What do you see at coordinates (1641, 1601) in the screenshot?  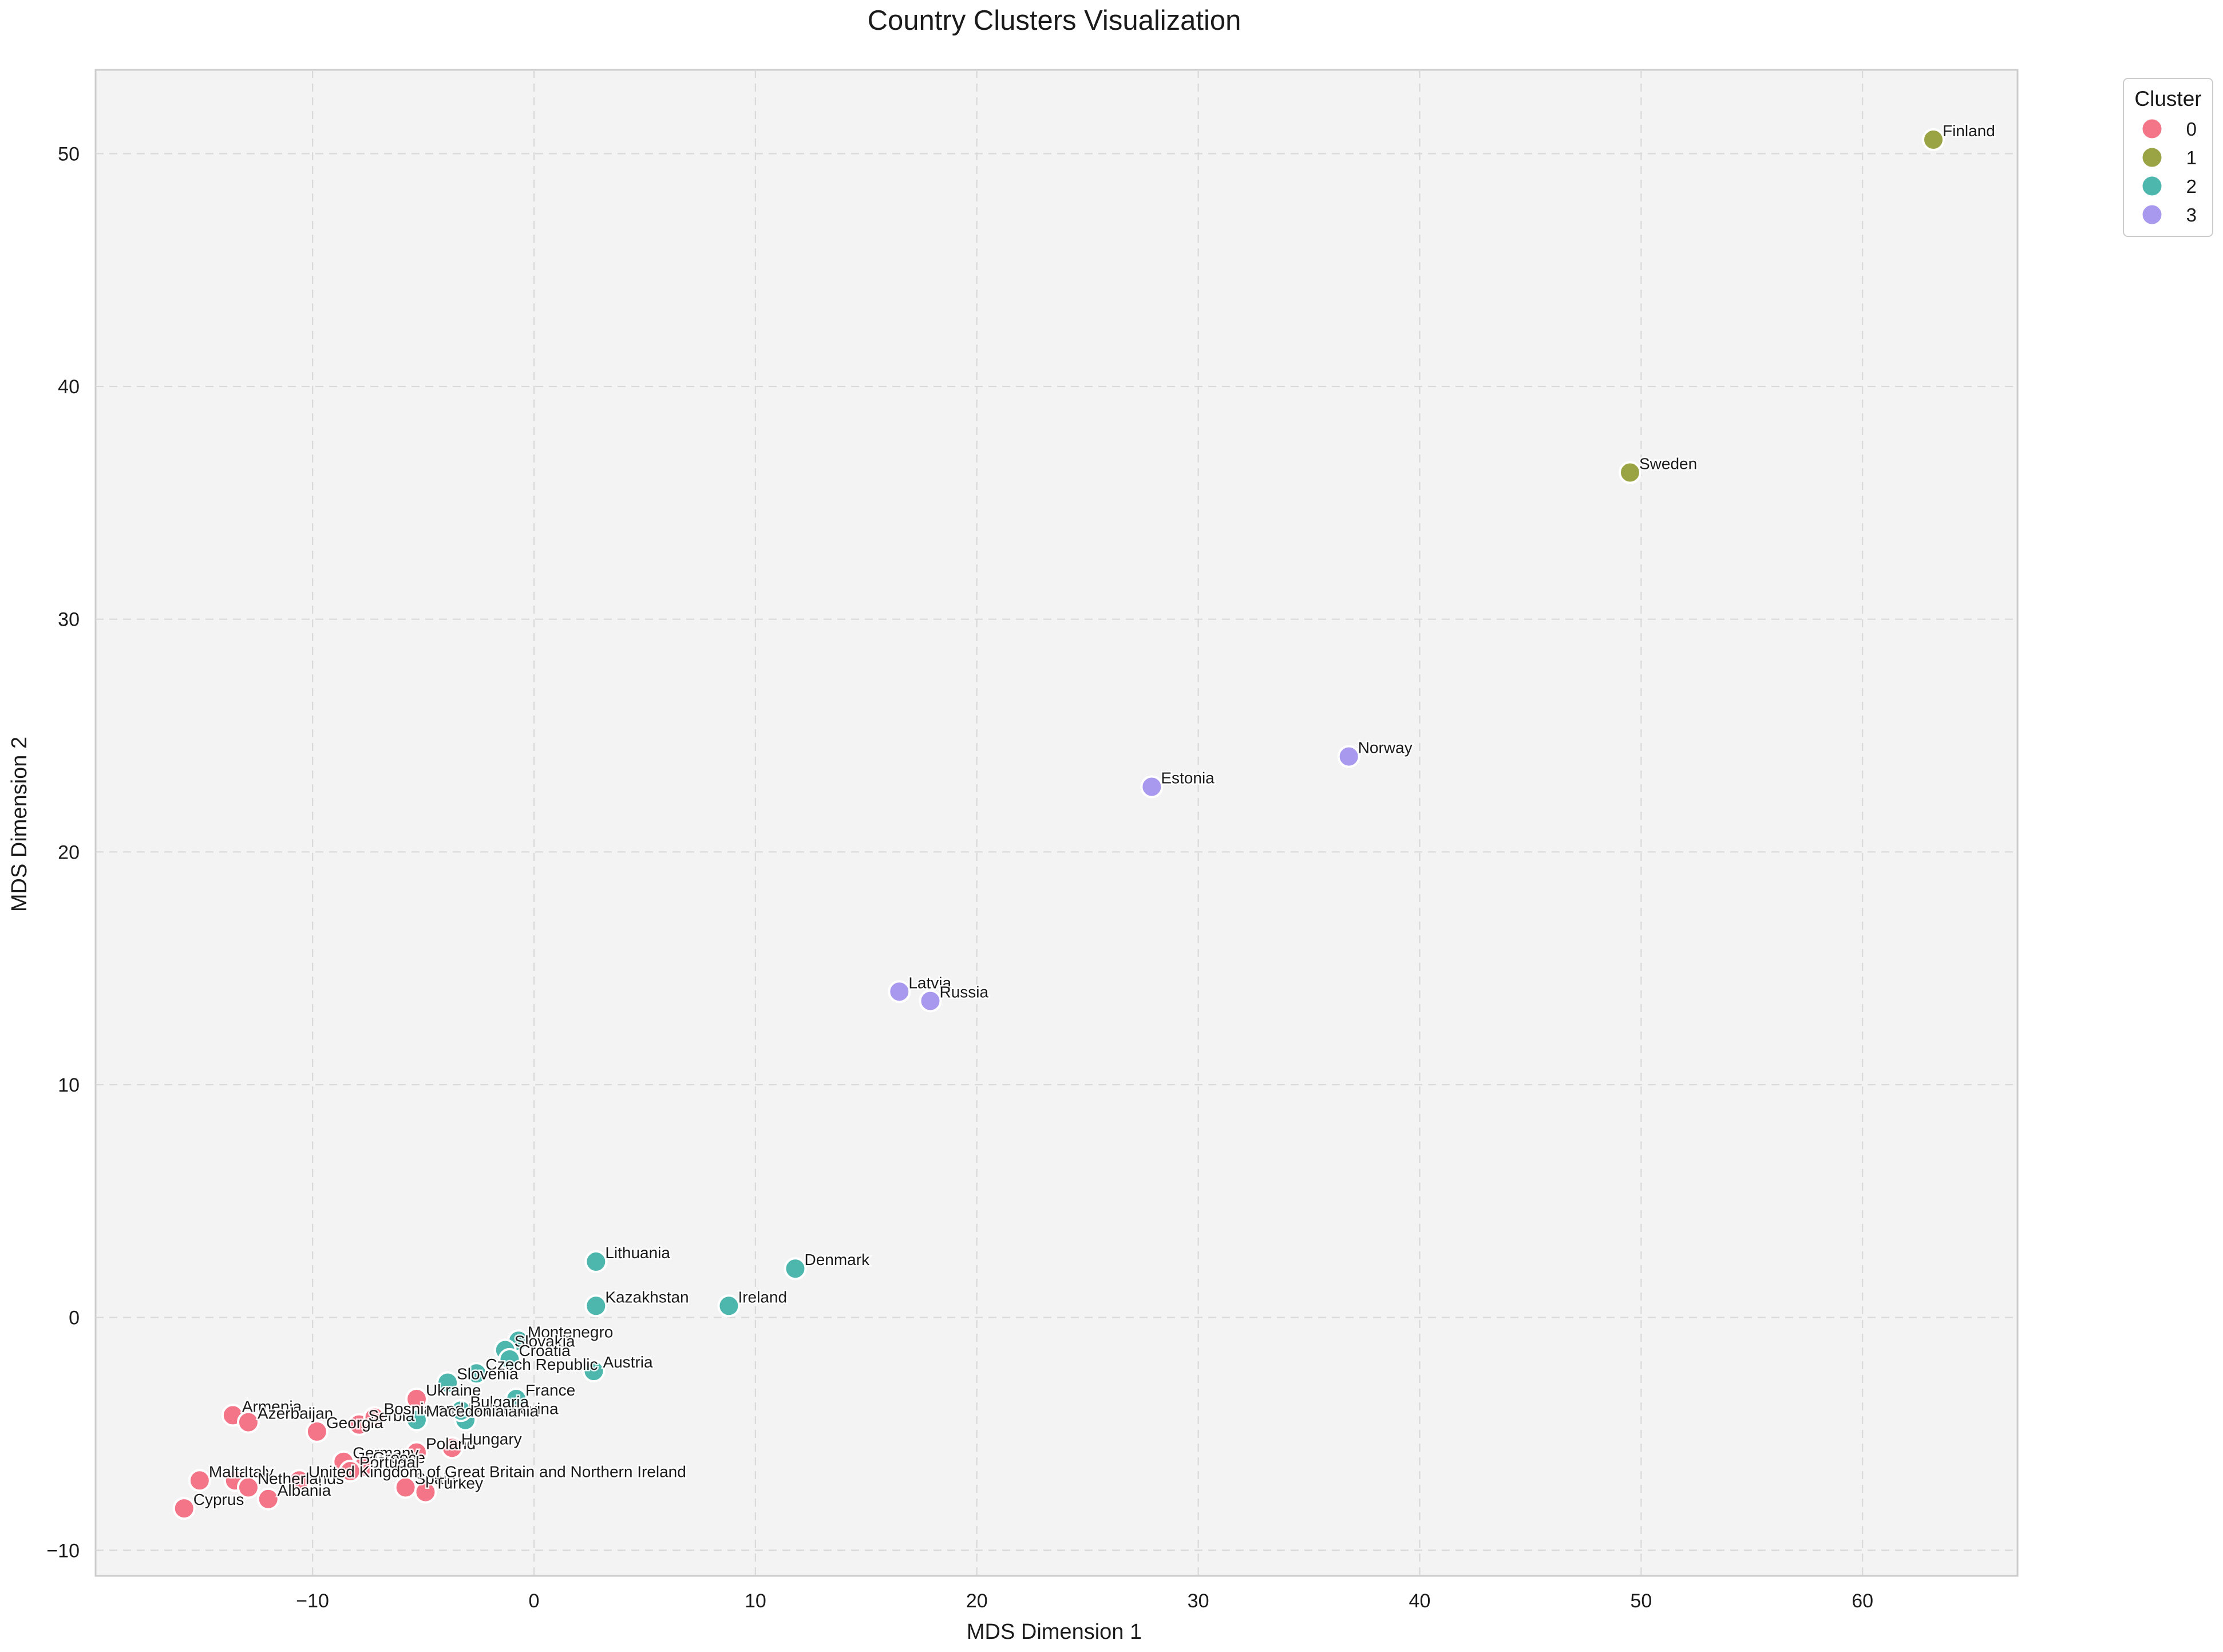 I see `x-tick-label: 50` at bounding box center [1641, 1601].